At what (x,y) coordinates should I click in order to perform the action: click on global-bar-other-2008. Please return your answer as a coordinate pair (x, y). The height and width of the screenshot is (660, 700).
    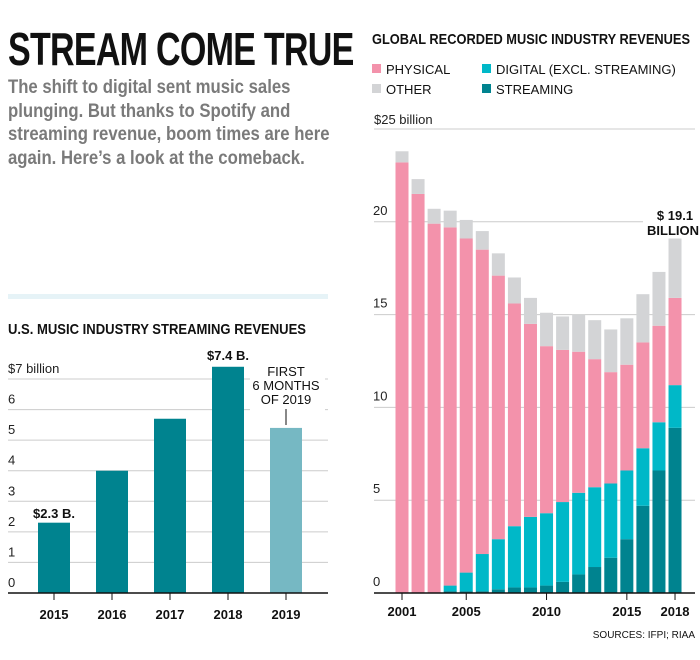
    Looking at the image, I should click on (514, 290).